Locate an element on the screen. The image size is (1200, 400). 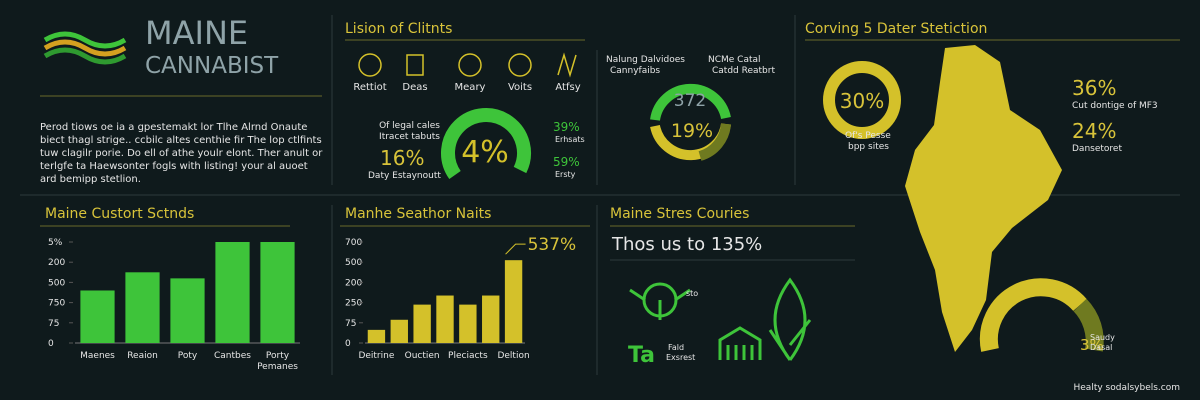
note: Catdd Reatbrt is located at coordinates (743, 71).